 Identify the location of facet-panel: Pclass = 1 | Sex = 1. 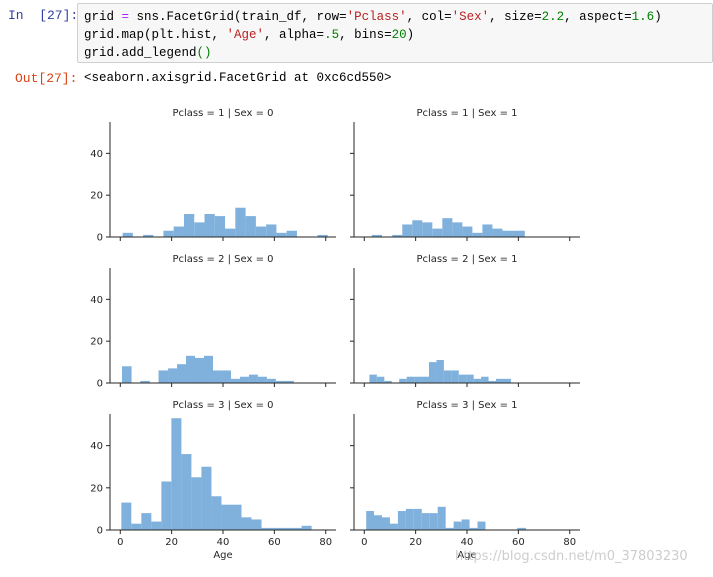
(465, 174).